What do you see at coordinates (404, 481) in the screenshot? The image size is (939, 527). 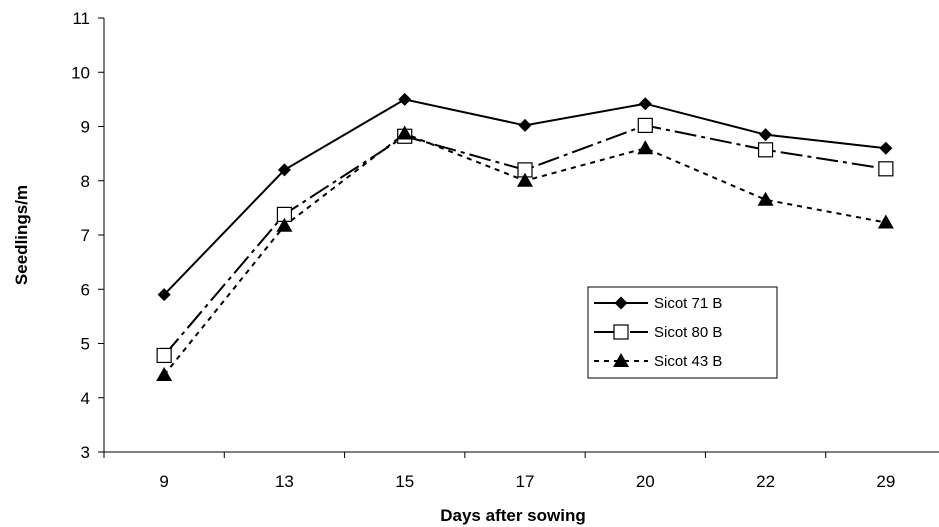 I see `x-tick-label: 15` at bounding box center [404, 481].